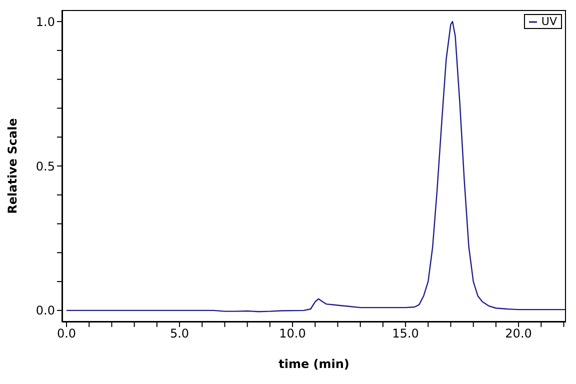  Describe the element at coordinates (549, 21) in the screenshot. I see `legend-label: UV` at that location.